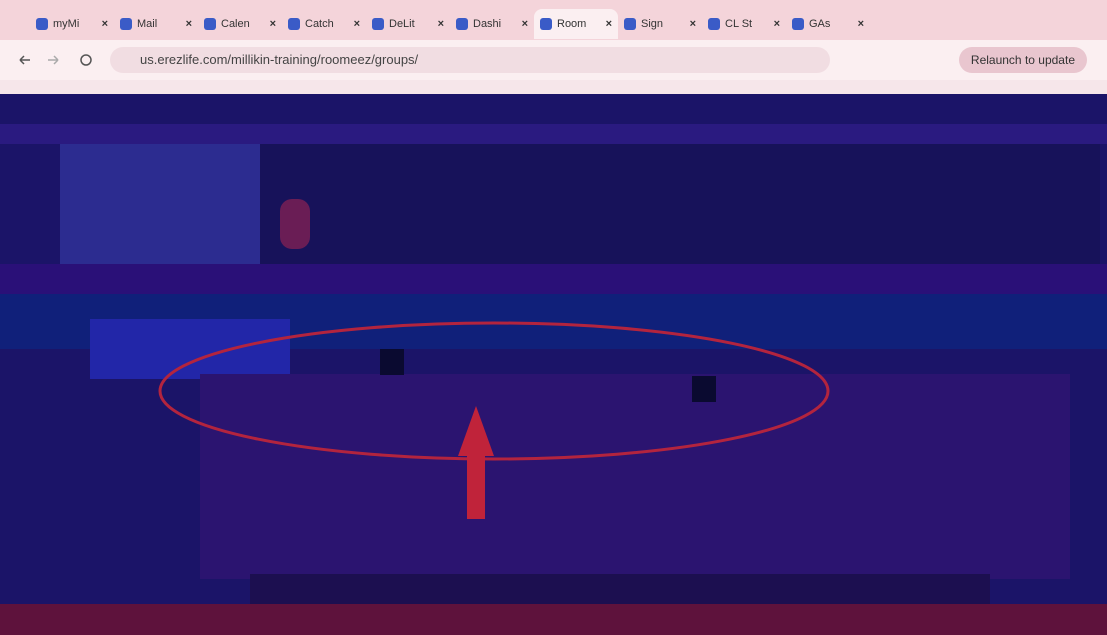  I want to click on tab-label: myMi, so click(66, 24).